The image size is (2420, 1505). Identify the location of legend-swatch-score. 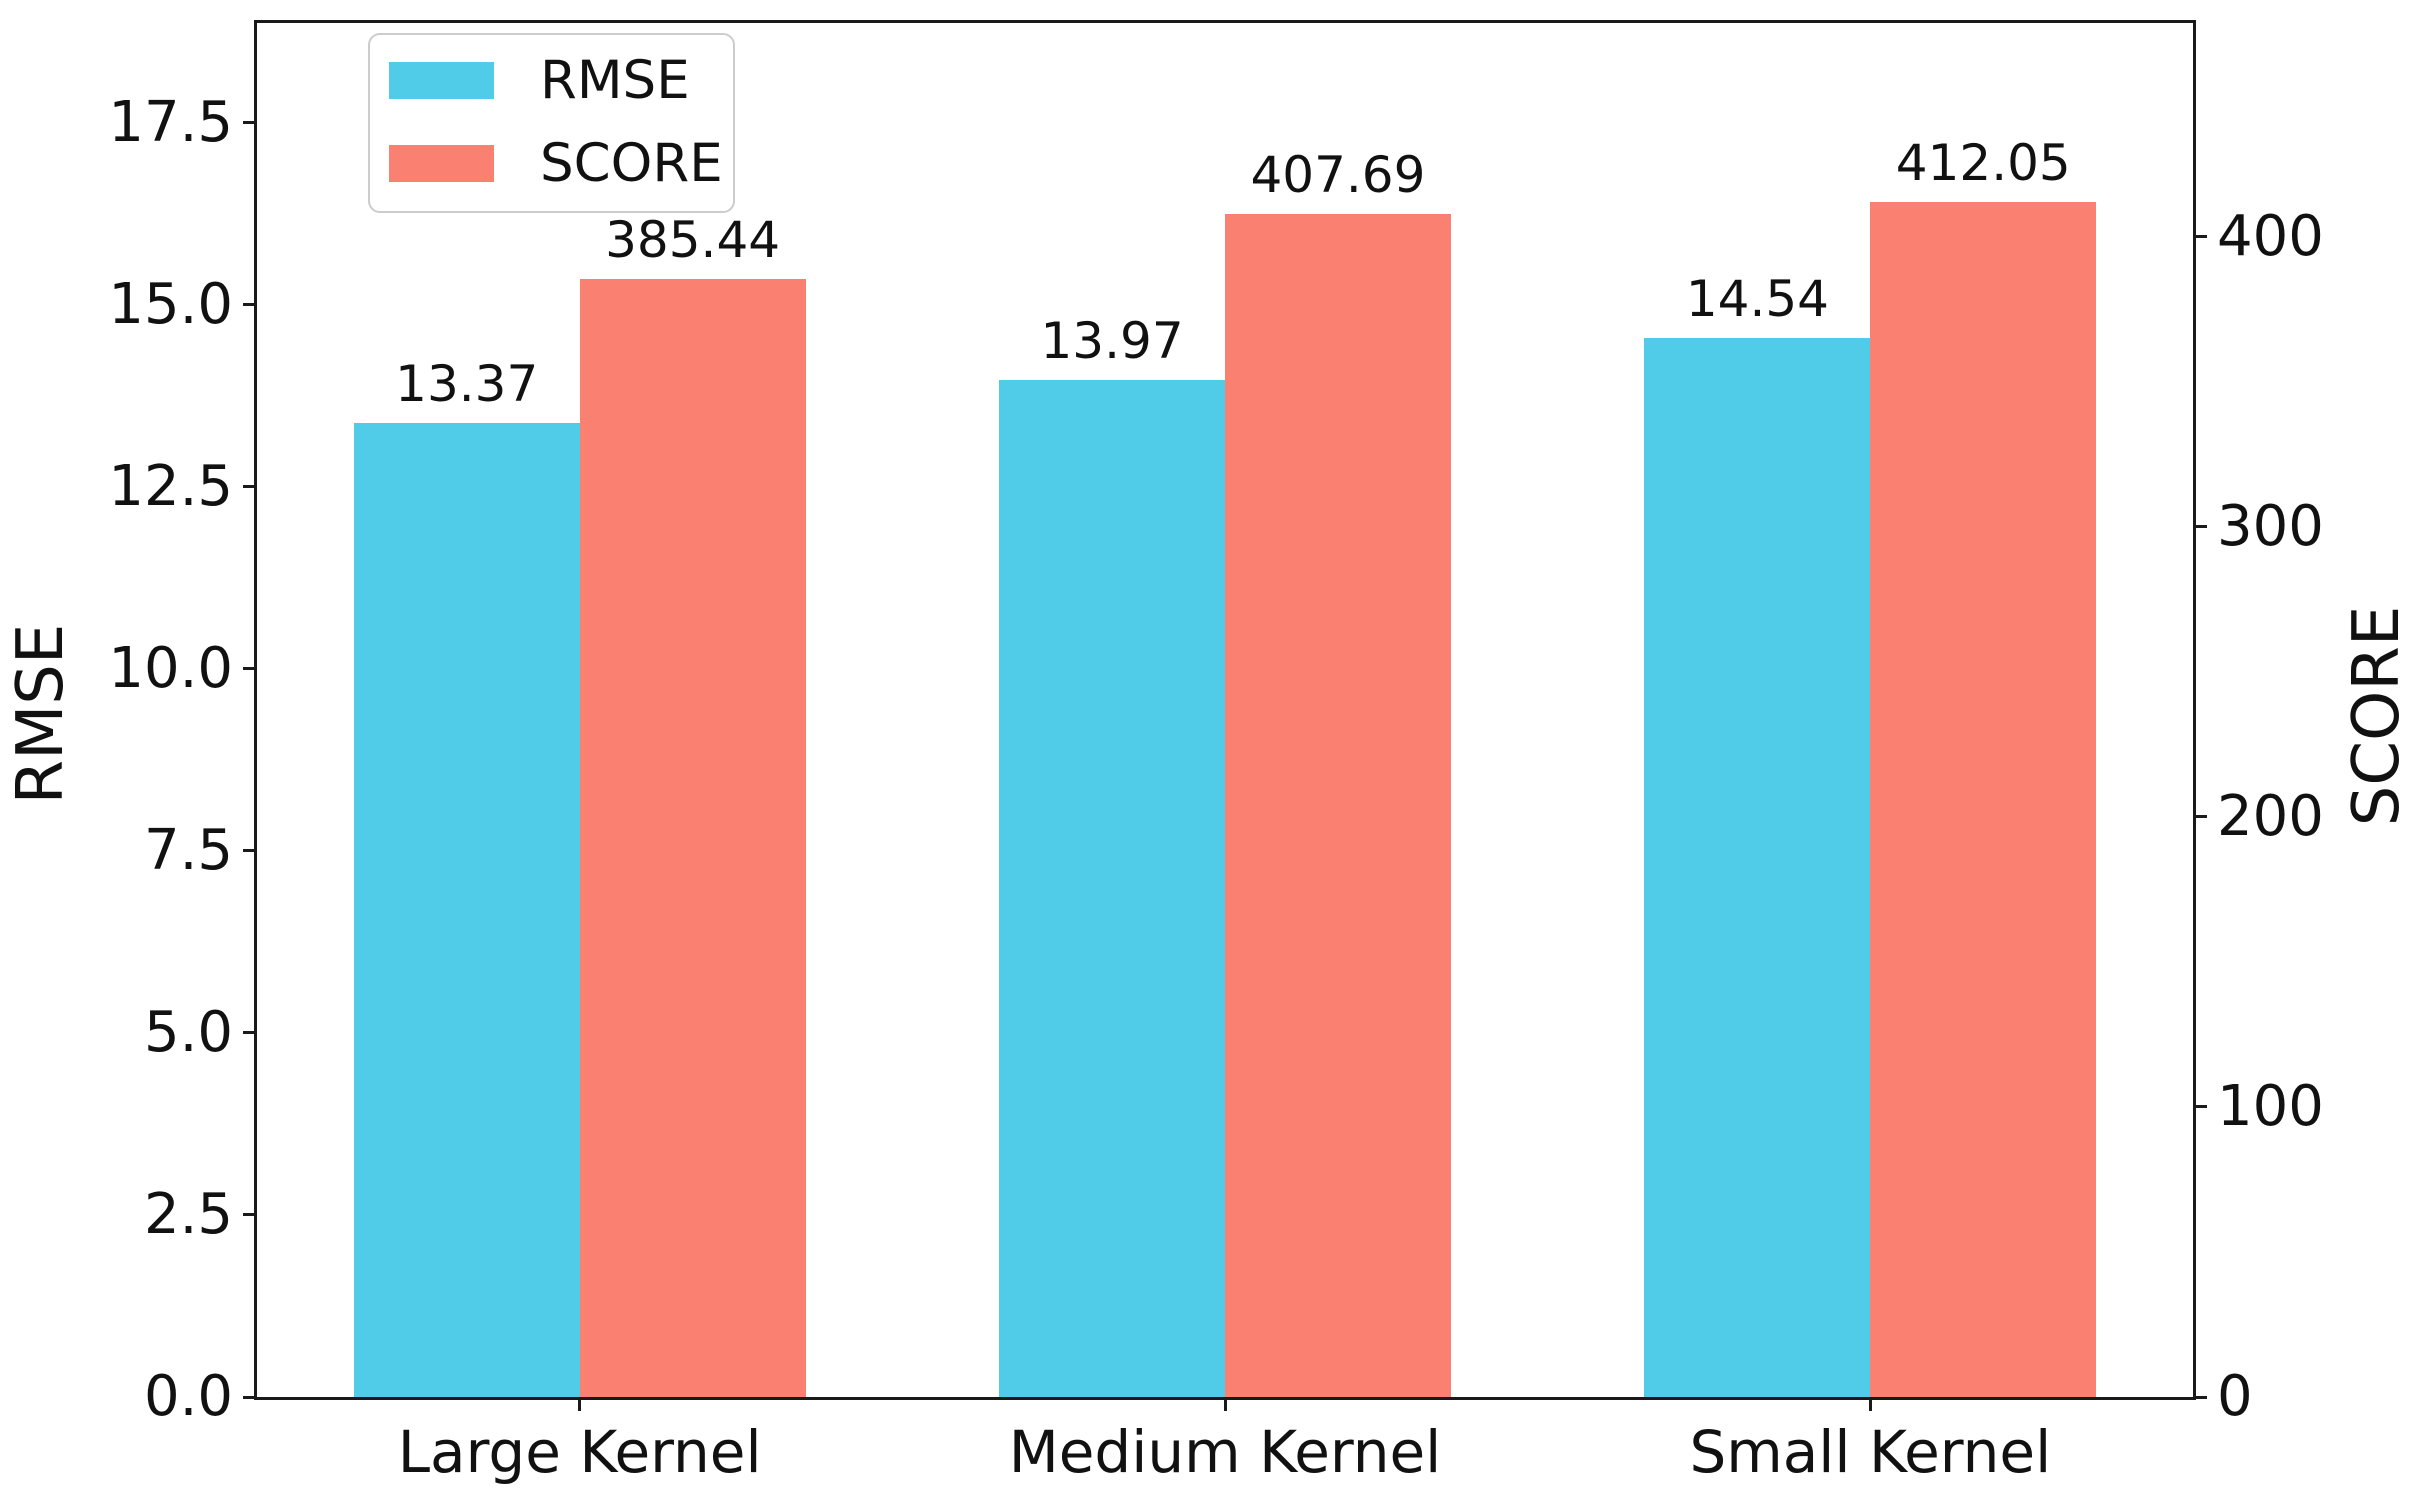
(441, 163).